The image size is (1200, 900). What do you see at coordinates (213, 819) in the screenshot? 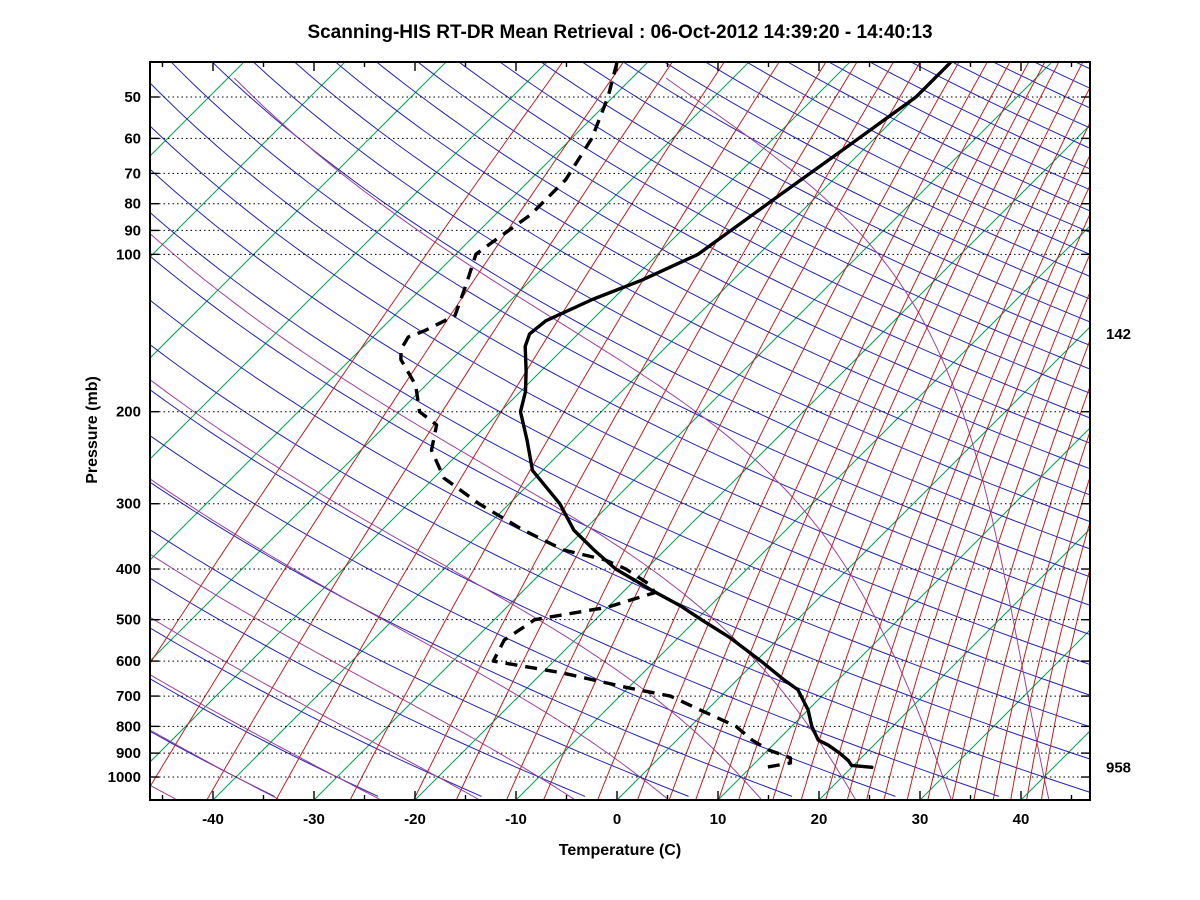
I see `svg-text: -40` at bounding box center [213, 819].